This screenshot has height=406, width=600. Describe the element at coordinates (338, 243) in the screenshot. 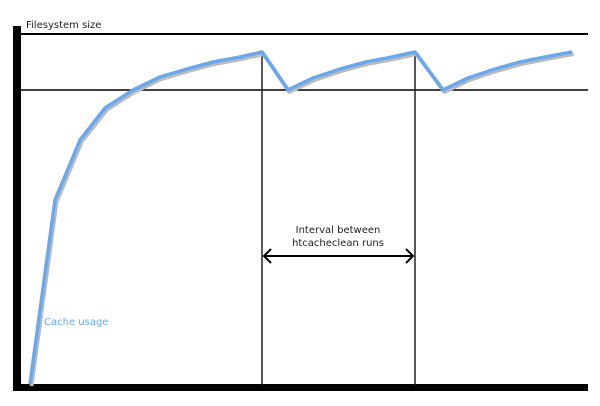

I see `interval-label-line2: htcacheclean runs` at that location.